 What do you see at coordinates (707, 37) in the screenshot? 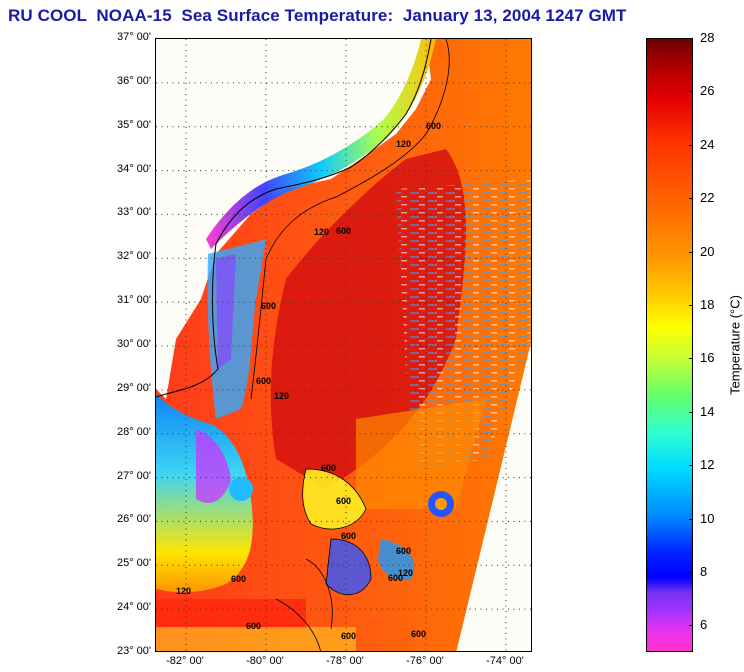
I see `colorbar-tick-label: 28` at bounding box center [707, 37].